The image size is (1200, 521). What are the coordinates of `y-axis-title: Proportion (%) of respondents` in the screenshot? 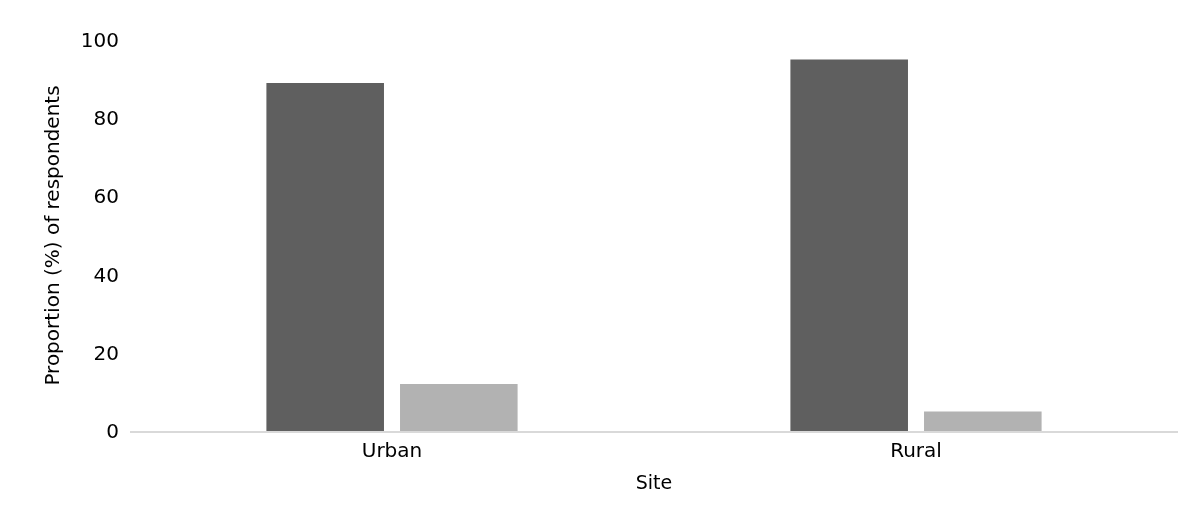 It's located at (52, 235).